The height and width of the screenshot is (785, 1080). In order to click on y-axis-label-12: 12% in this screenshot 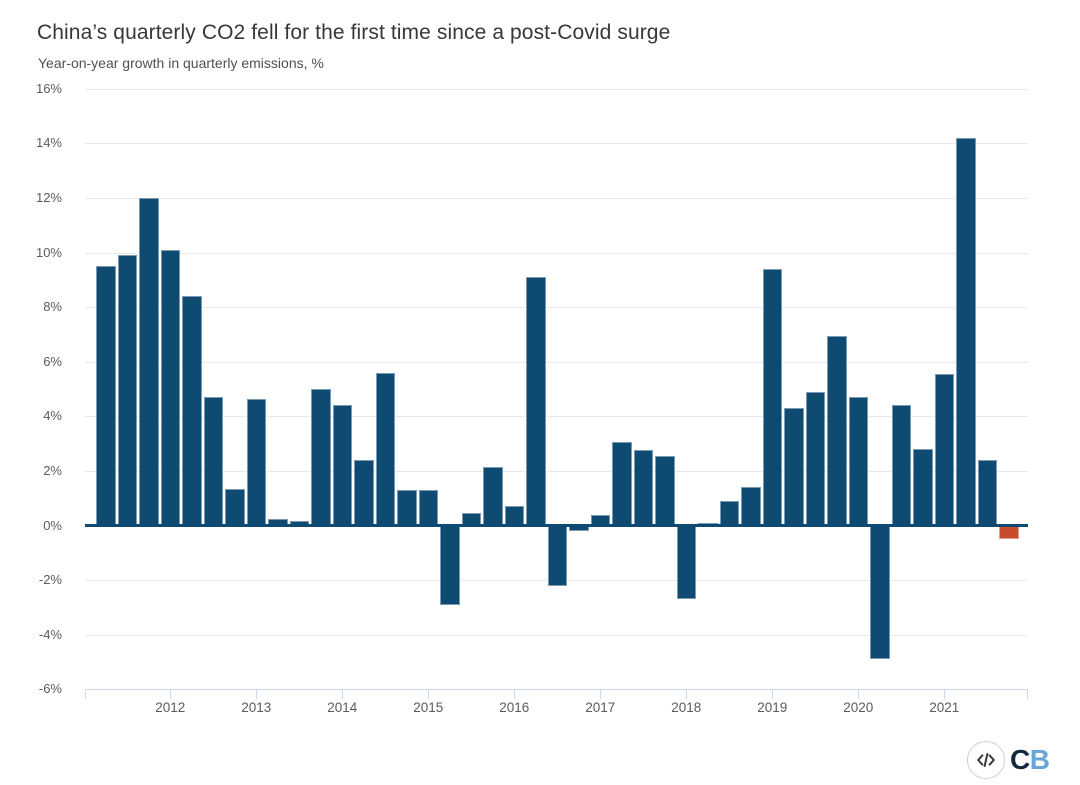, I will do `click(48, 197)`.